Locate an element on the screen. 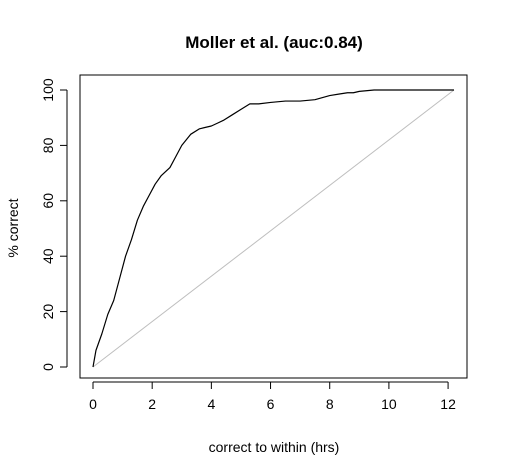 Image resolution: width=507 pixels, height=476 pixels. y-tick-label: 20 is located at coordinates (48, 312).